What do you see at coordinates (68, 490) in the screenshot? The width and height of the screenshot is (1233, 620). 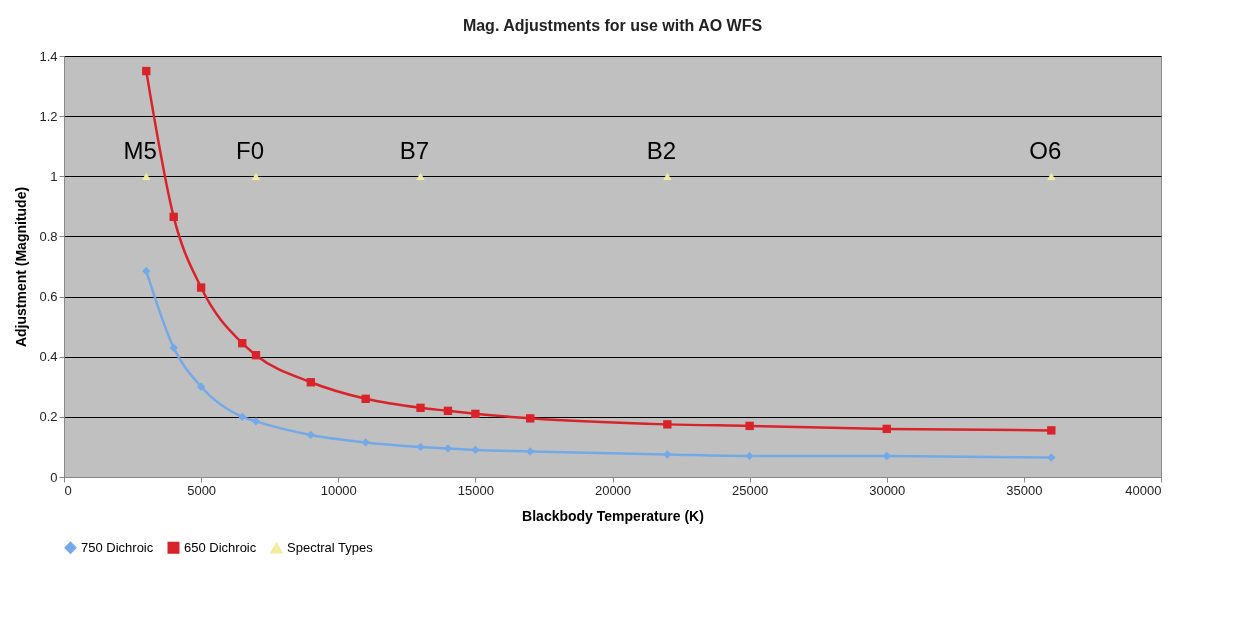 I see `x-tick-label: 0` at bounding box center [68, 490].